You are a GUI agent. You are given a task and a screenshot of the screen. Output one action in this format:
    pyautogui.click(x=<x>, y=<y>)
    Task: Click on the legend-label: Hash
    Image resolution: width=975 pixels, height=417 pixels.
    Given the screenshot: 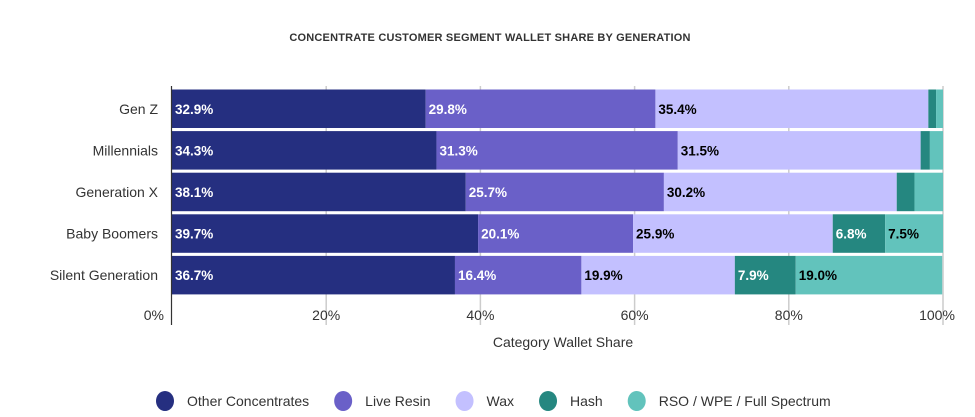 What is the action you would take?
    pyautogui.click(x=586, y=401)
    